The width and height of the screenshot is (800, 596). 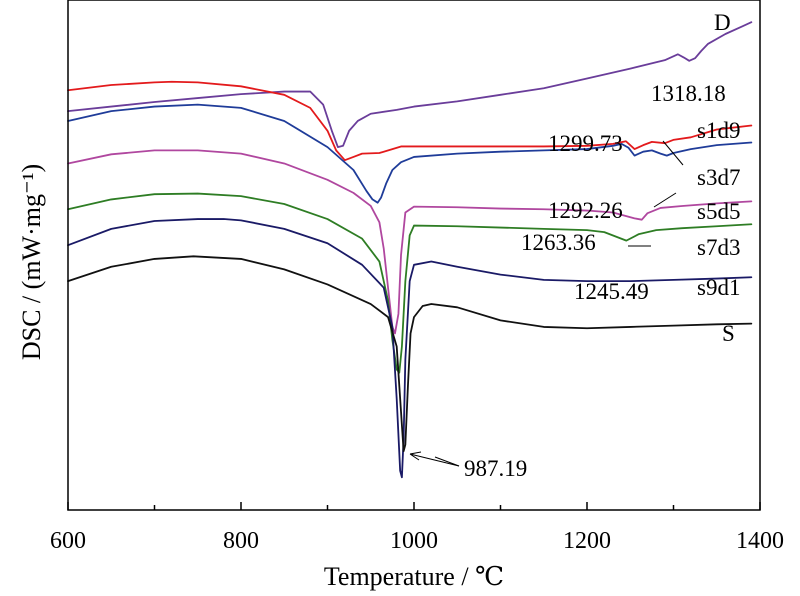 I want to click on peak-annotation-1299-73: 1299.73, so click(x=585, y=143).